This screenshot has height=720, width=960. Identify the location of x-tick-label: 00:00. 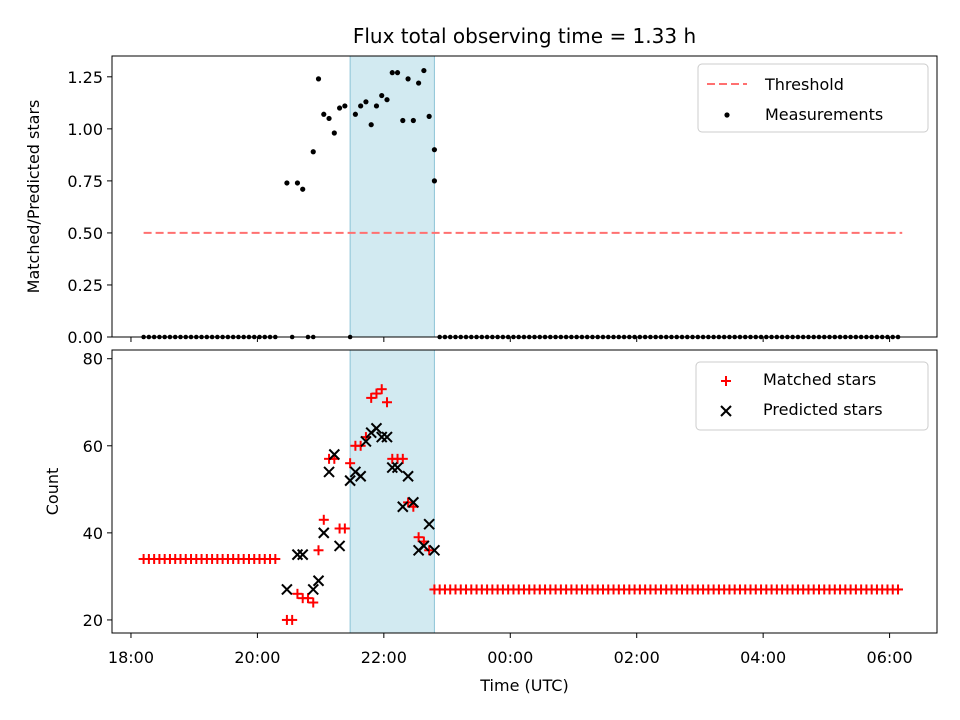
(510, 657).